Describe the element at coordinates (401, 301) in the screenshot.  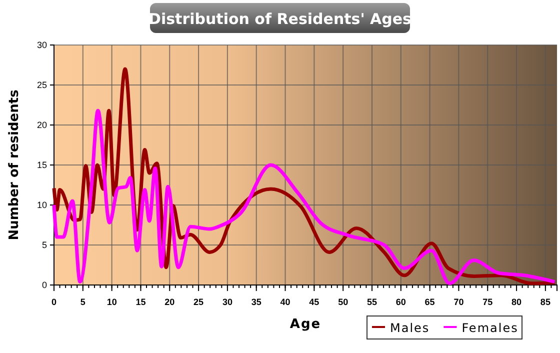
I see `x-tick-label: 60` at that location.